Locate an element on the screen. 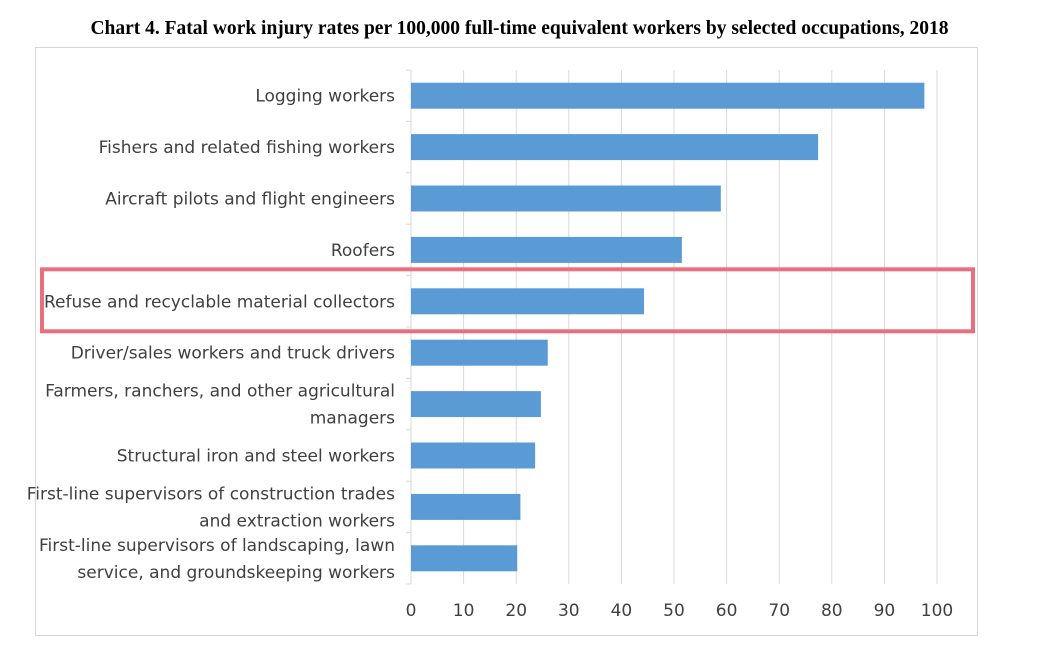 The height and width of the screenshot is (671, 1039). highlight-box is located at coordinates (507, 300).